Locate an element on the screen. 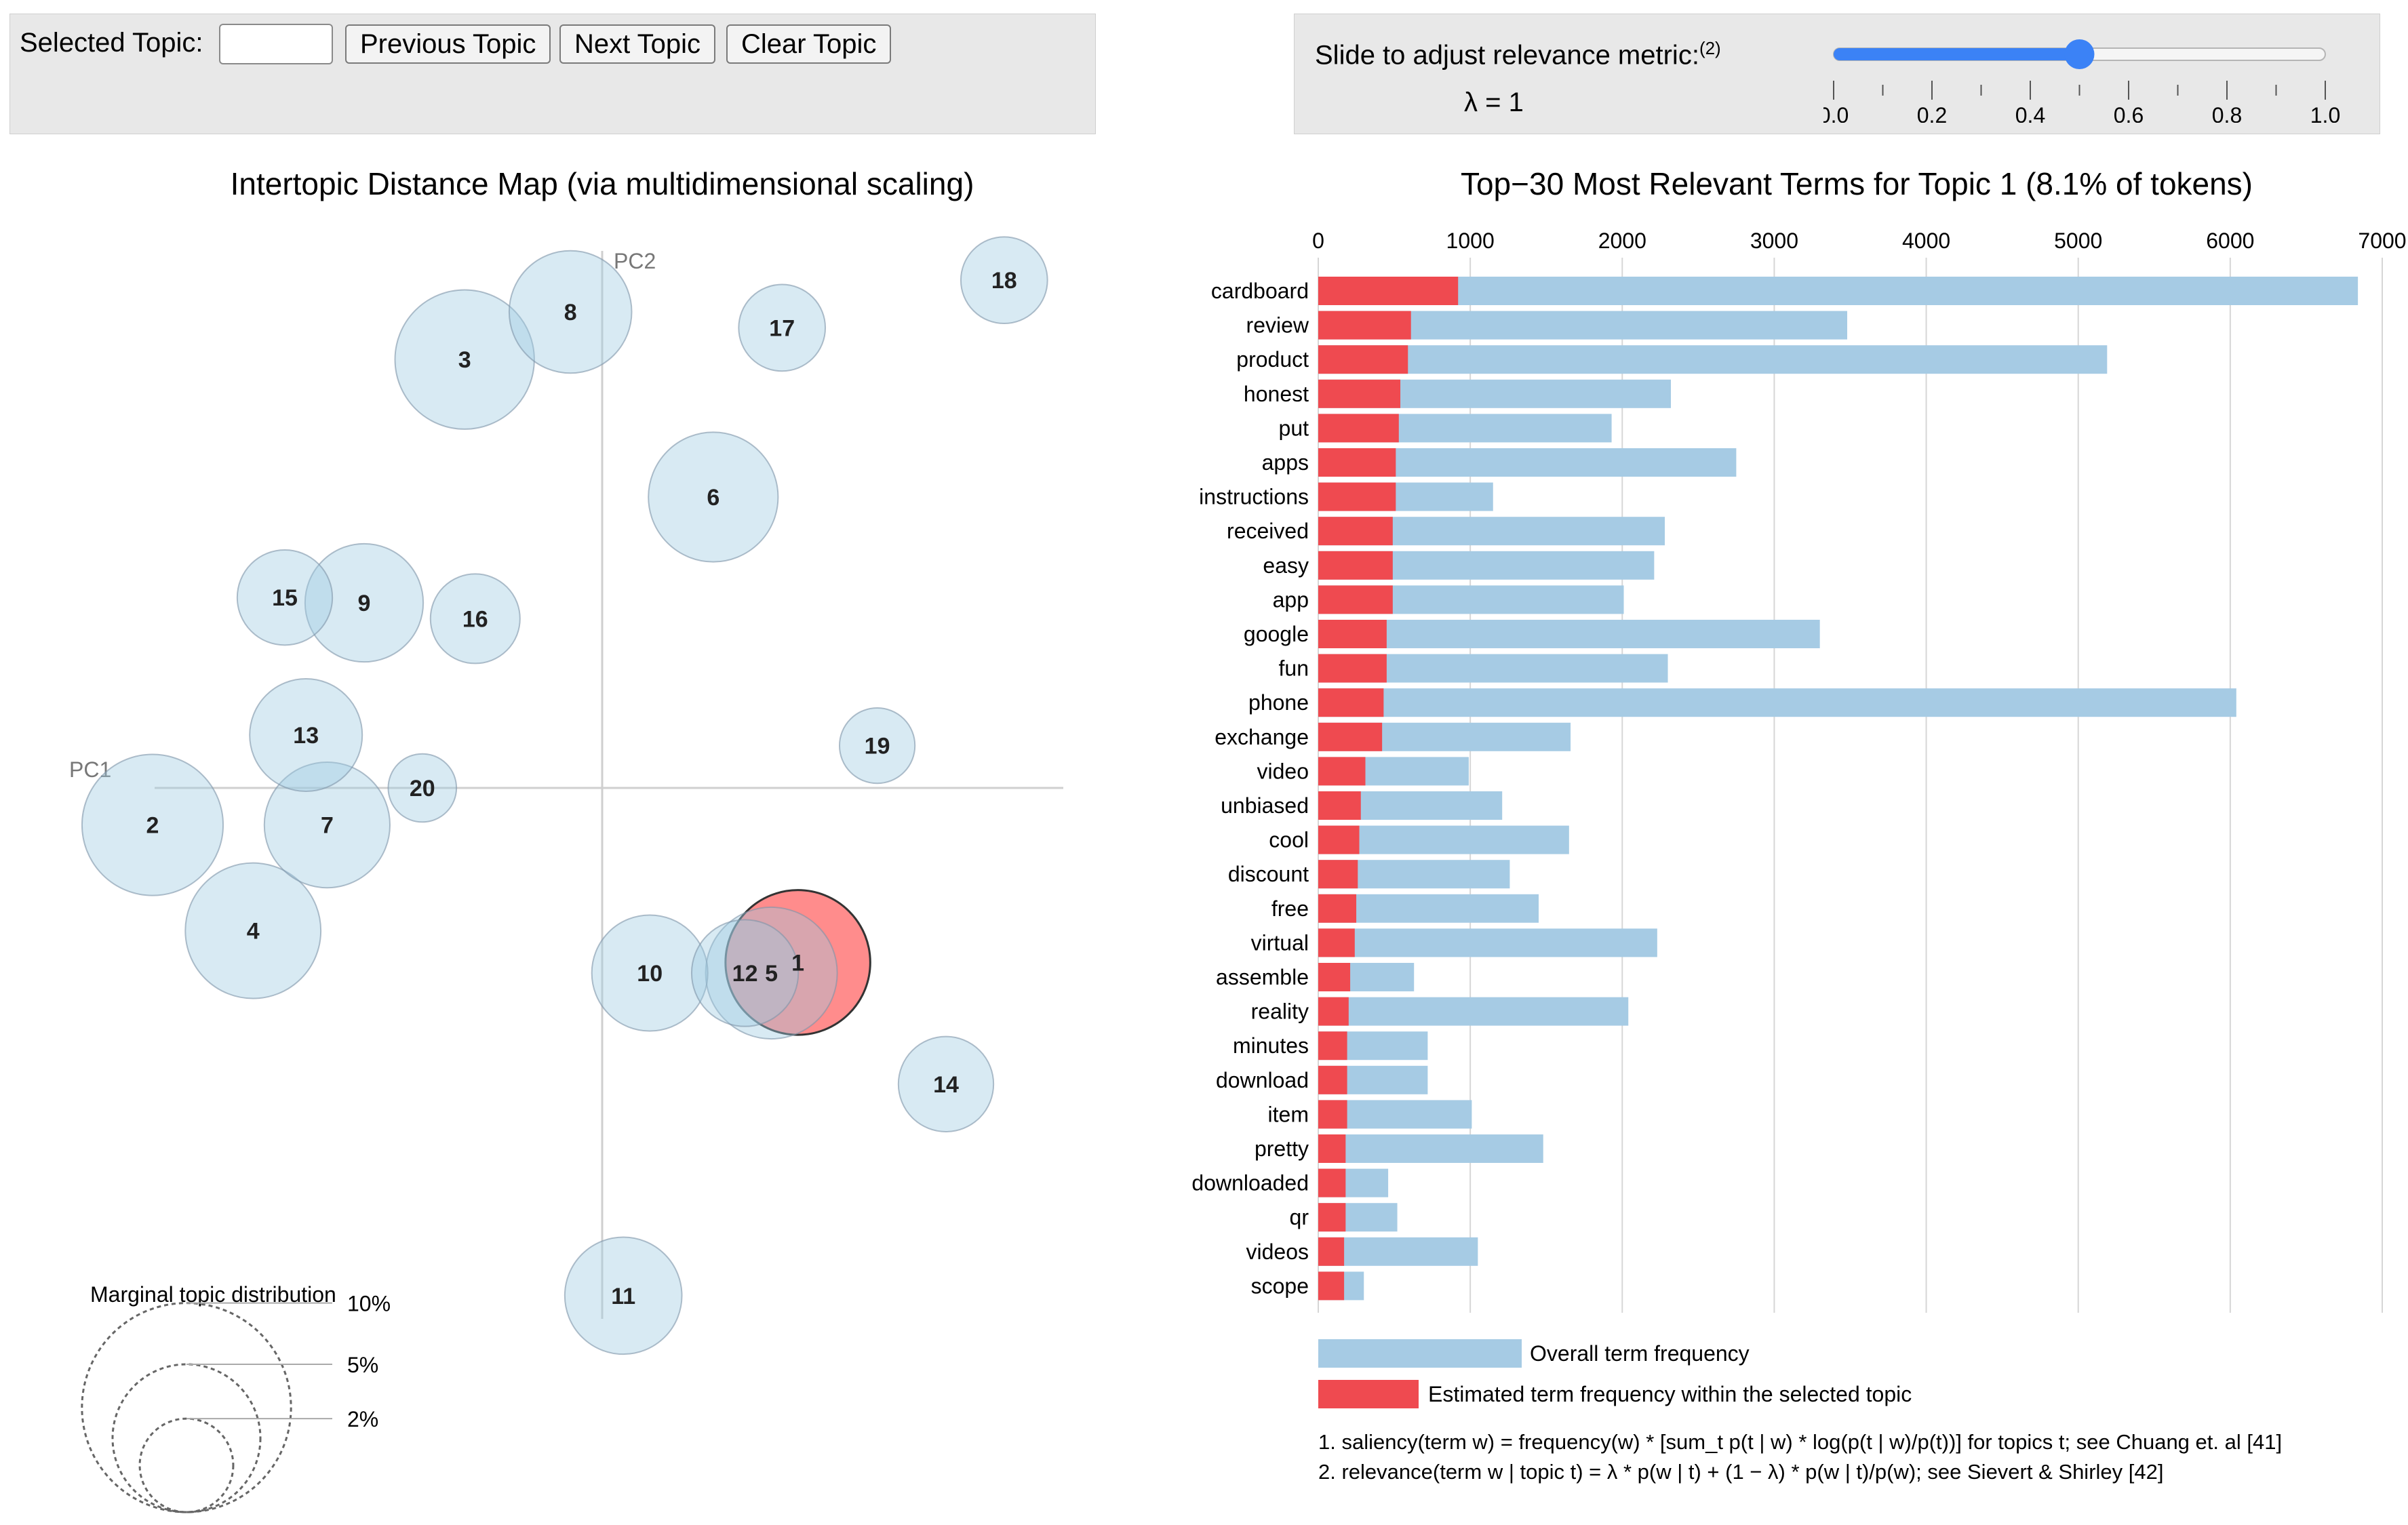 The image size is (2408, 1525). term-label-review: review is located at coordinates (1277, 325).